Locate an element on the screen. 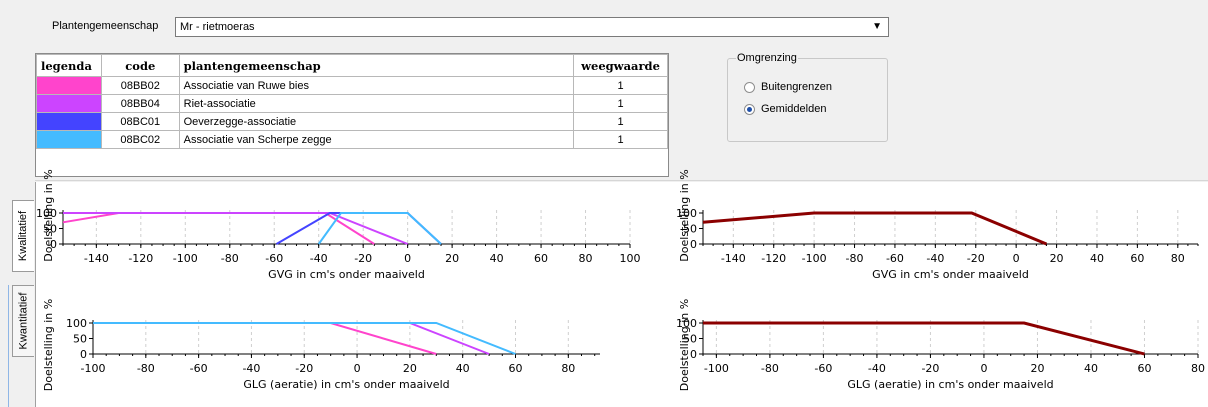 This screenshot has width=1208, height=407. radio-buitengrenzen: Buitengrenzen is located at coordinates (788, 87).